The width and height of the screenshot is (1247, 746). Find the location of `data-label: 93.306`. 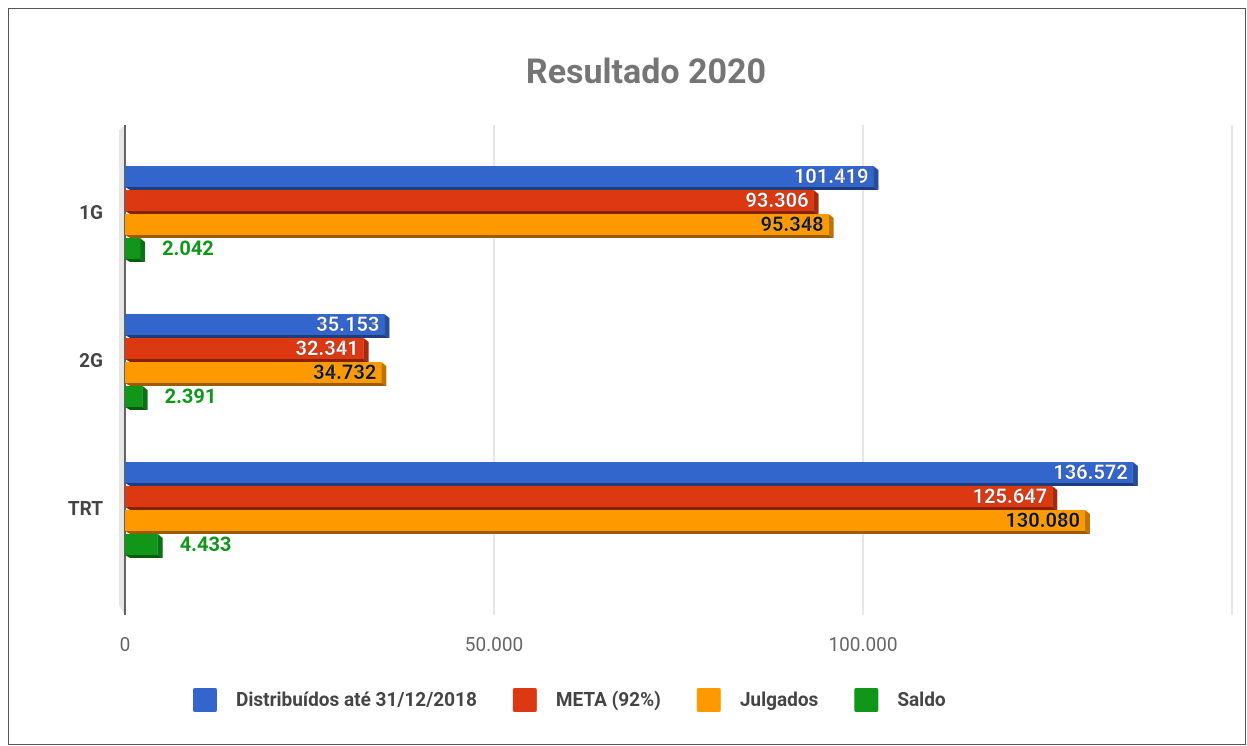

data-label: 93.306 is located at coordinates (776, 200).